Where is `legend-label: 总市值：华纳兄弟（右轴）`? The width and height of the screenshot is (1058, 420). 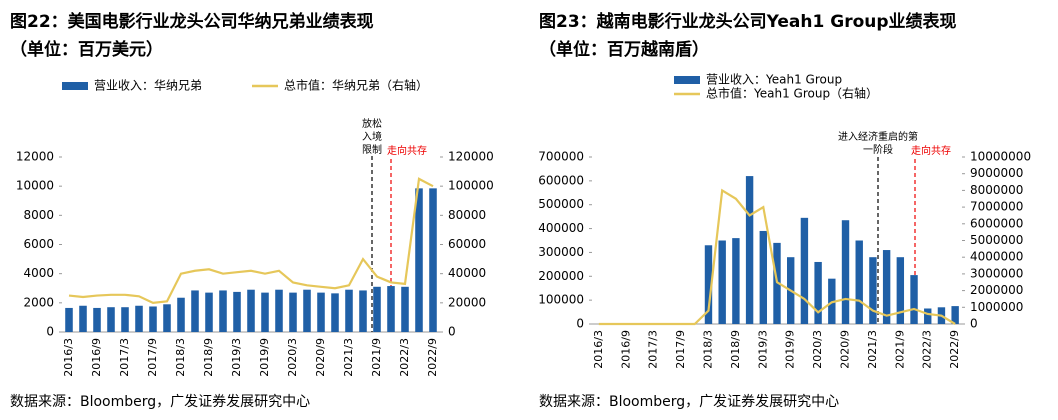
legend-label: 总市值：华纳兄弟（右轴） is located at coordinates (356, 85).